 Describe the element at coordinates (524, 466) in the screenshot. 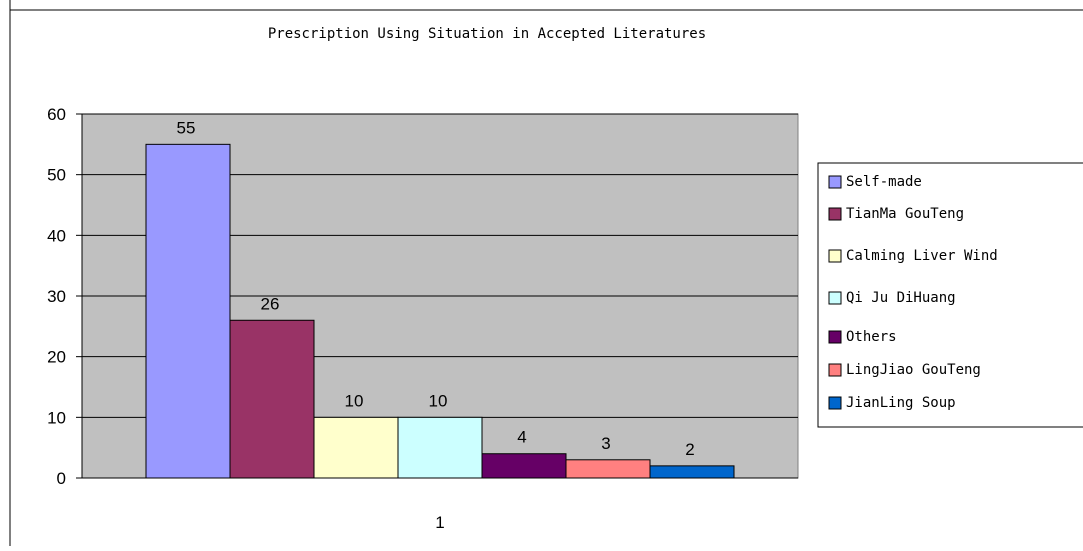

I see `bar-others` at that location.